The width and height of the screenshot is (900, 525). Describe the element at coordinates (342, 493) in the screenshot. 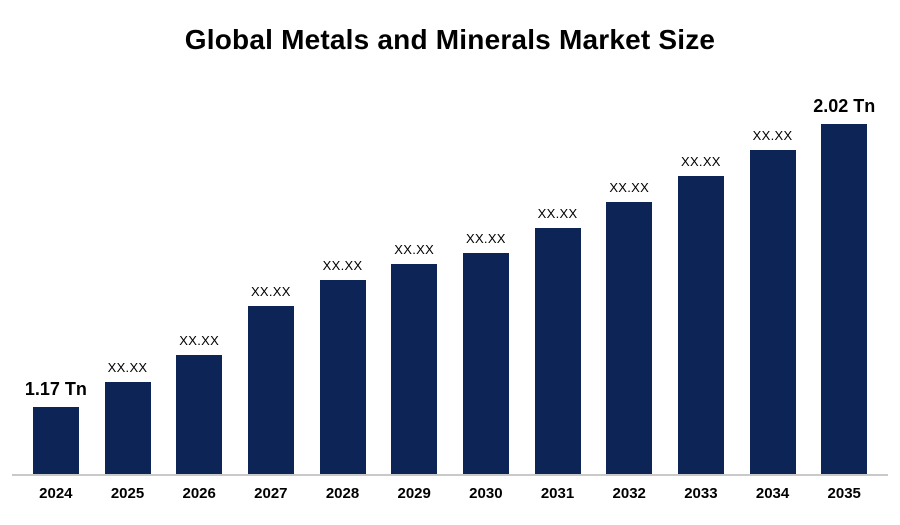

I see `x-axis-tick-label: 2028` at that location.